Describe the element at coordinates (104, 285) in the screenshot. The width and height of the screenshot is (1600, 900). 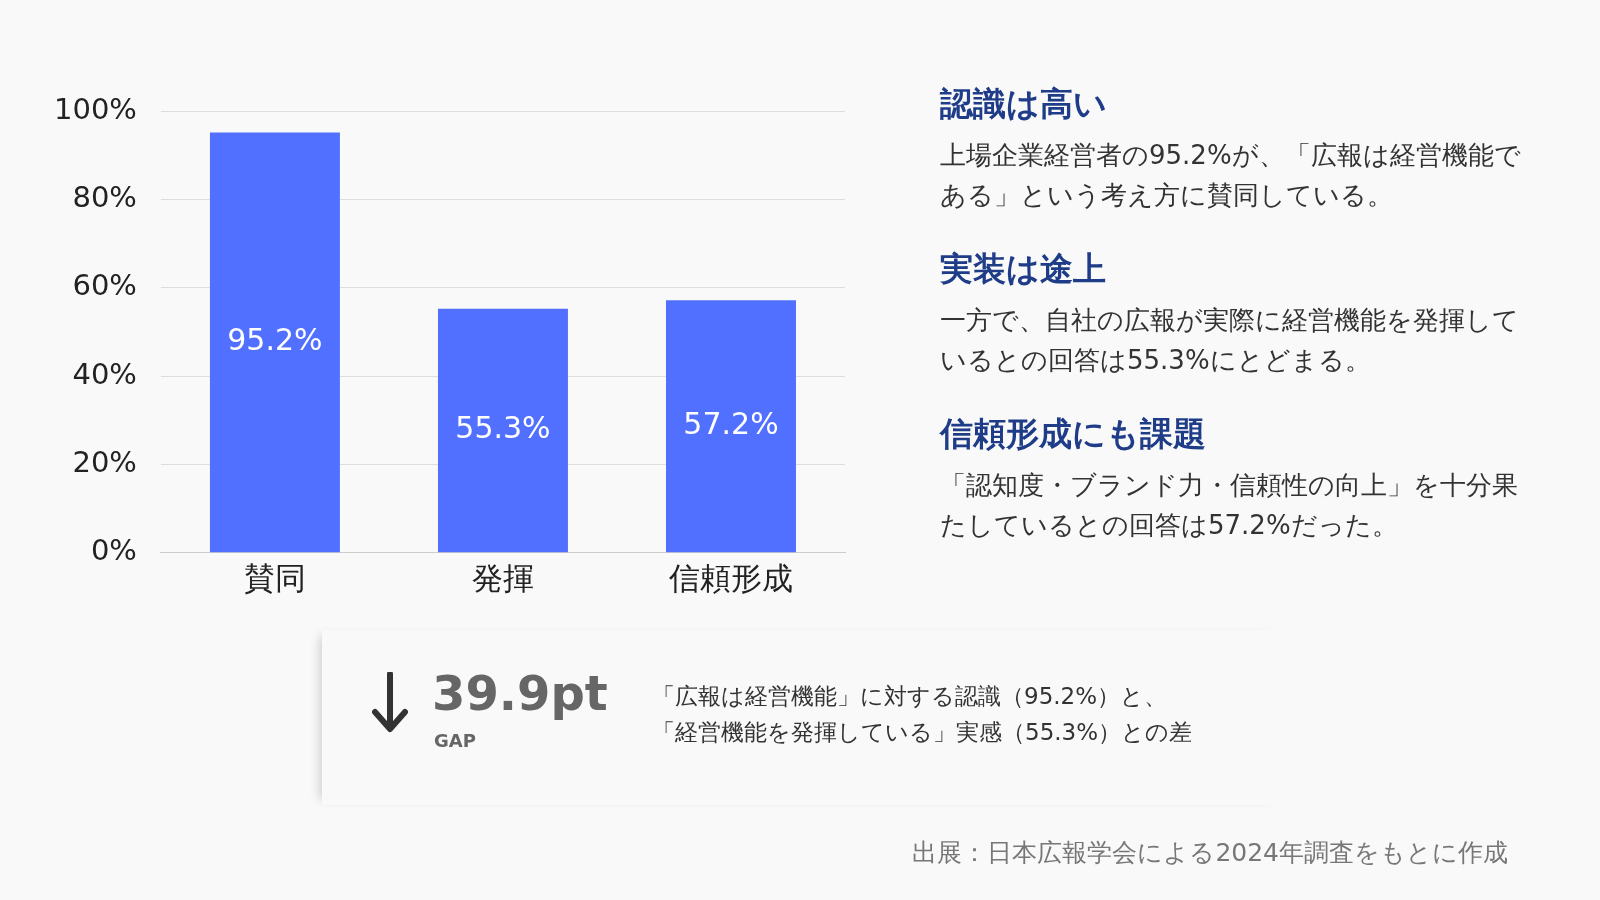
I see `y-tick-label: 60%` at that location.